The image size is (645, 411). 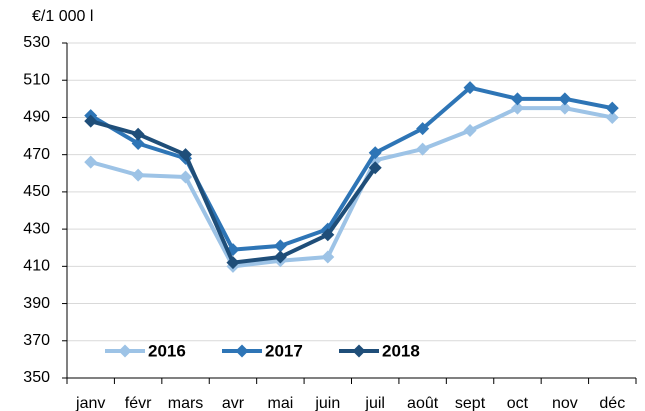 What do you see at coordinates (284, 350) in the screenshot?
I see `legend-label: 2017` at bounding box center [284, 350].